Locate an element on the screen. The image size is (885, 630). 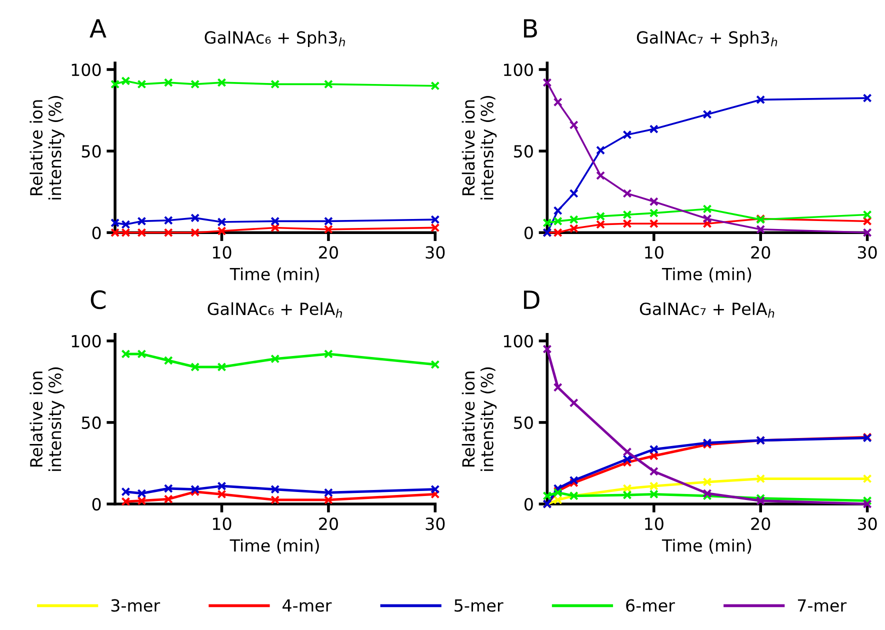
text: B is located at coordinates (530, 28).